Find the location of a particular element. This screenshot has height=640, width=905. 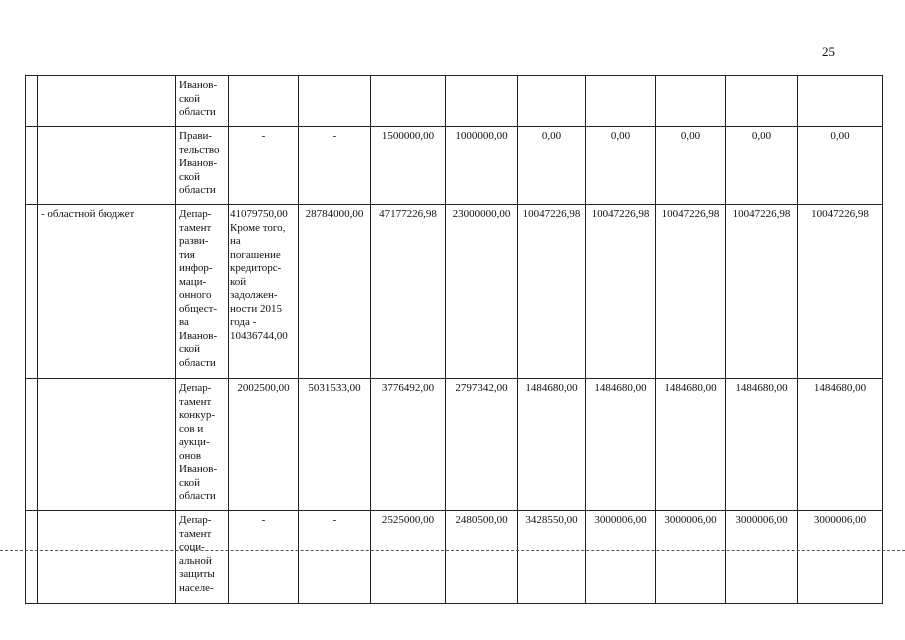

department-cell: Иванов- ской области is located at coordinates (202, 101).